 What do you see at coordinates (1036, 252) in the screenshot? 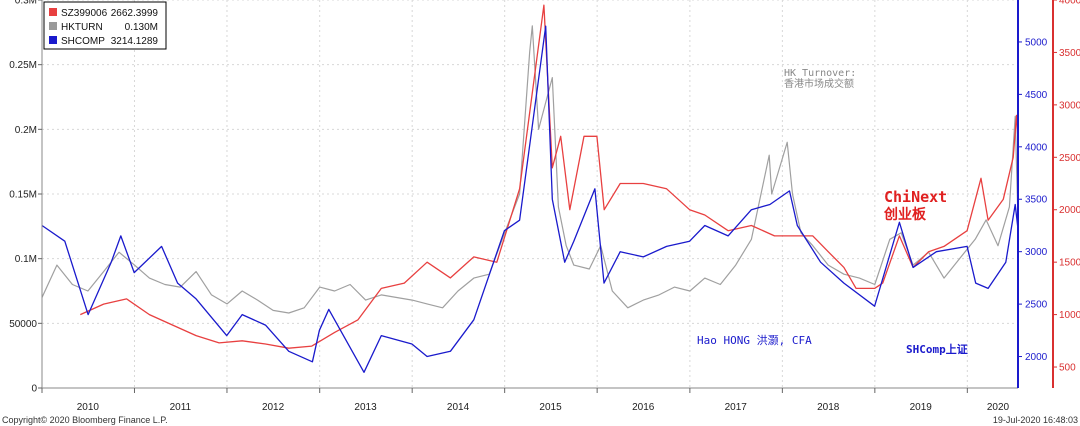
I see `shcomp-tick-label: 3000` at bounding box center [1036, 252].